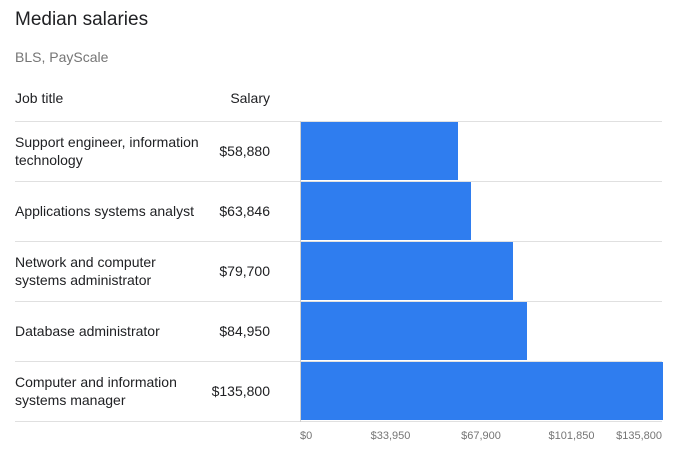  Describe the element at coordinates (244, 331) in the screenshot. I see `salary-value-label: $84,950` at that location.